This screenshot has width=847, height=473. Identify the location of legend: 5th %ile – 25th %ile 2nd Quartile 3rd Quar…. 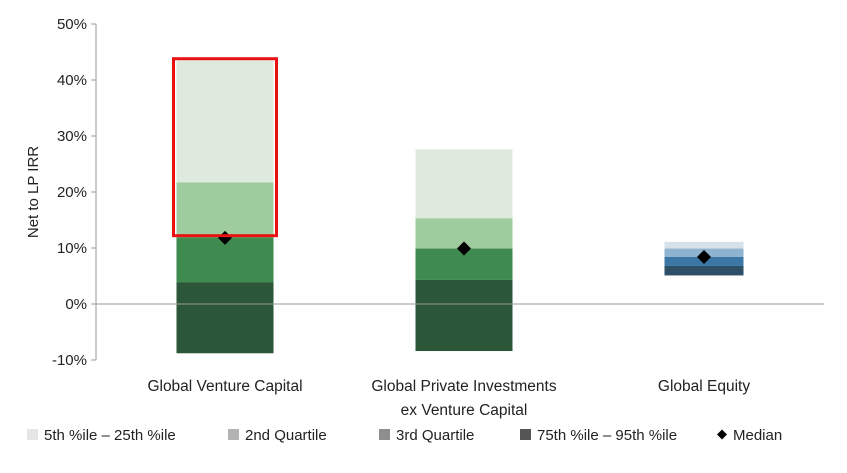
(404, 435).